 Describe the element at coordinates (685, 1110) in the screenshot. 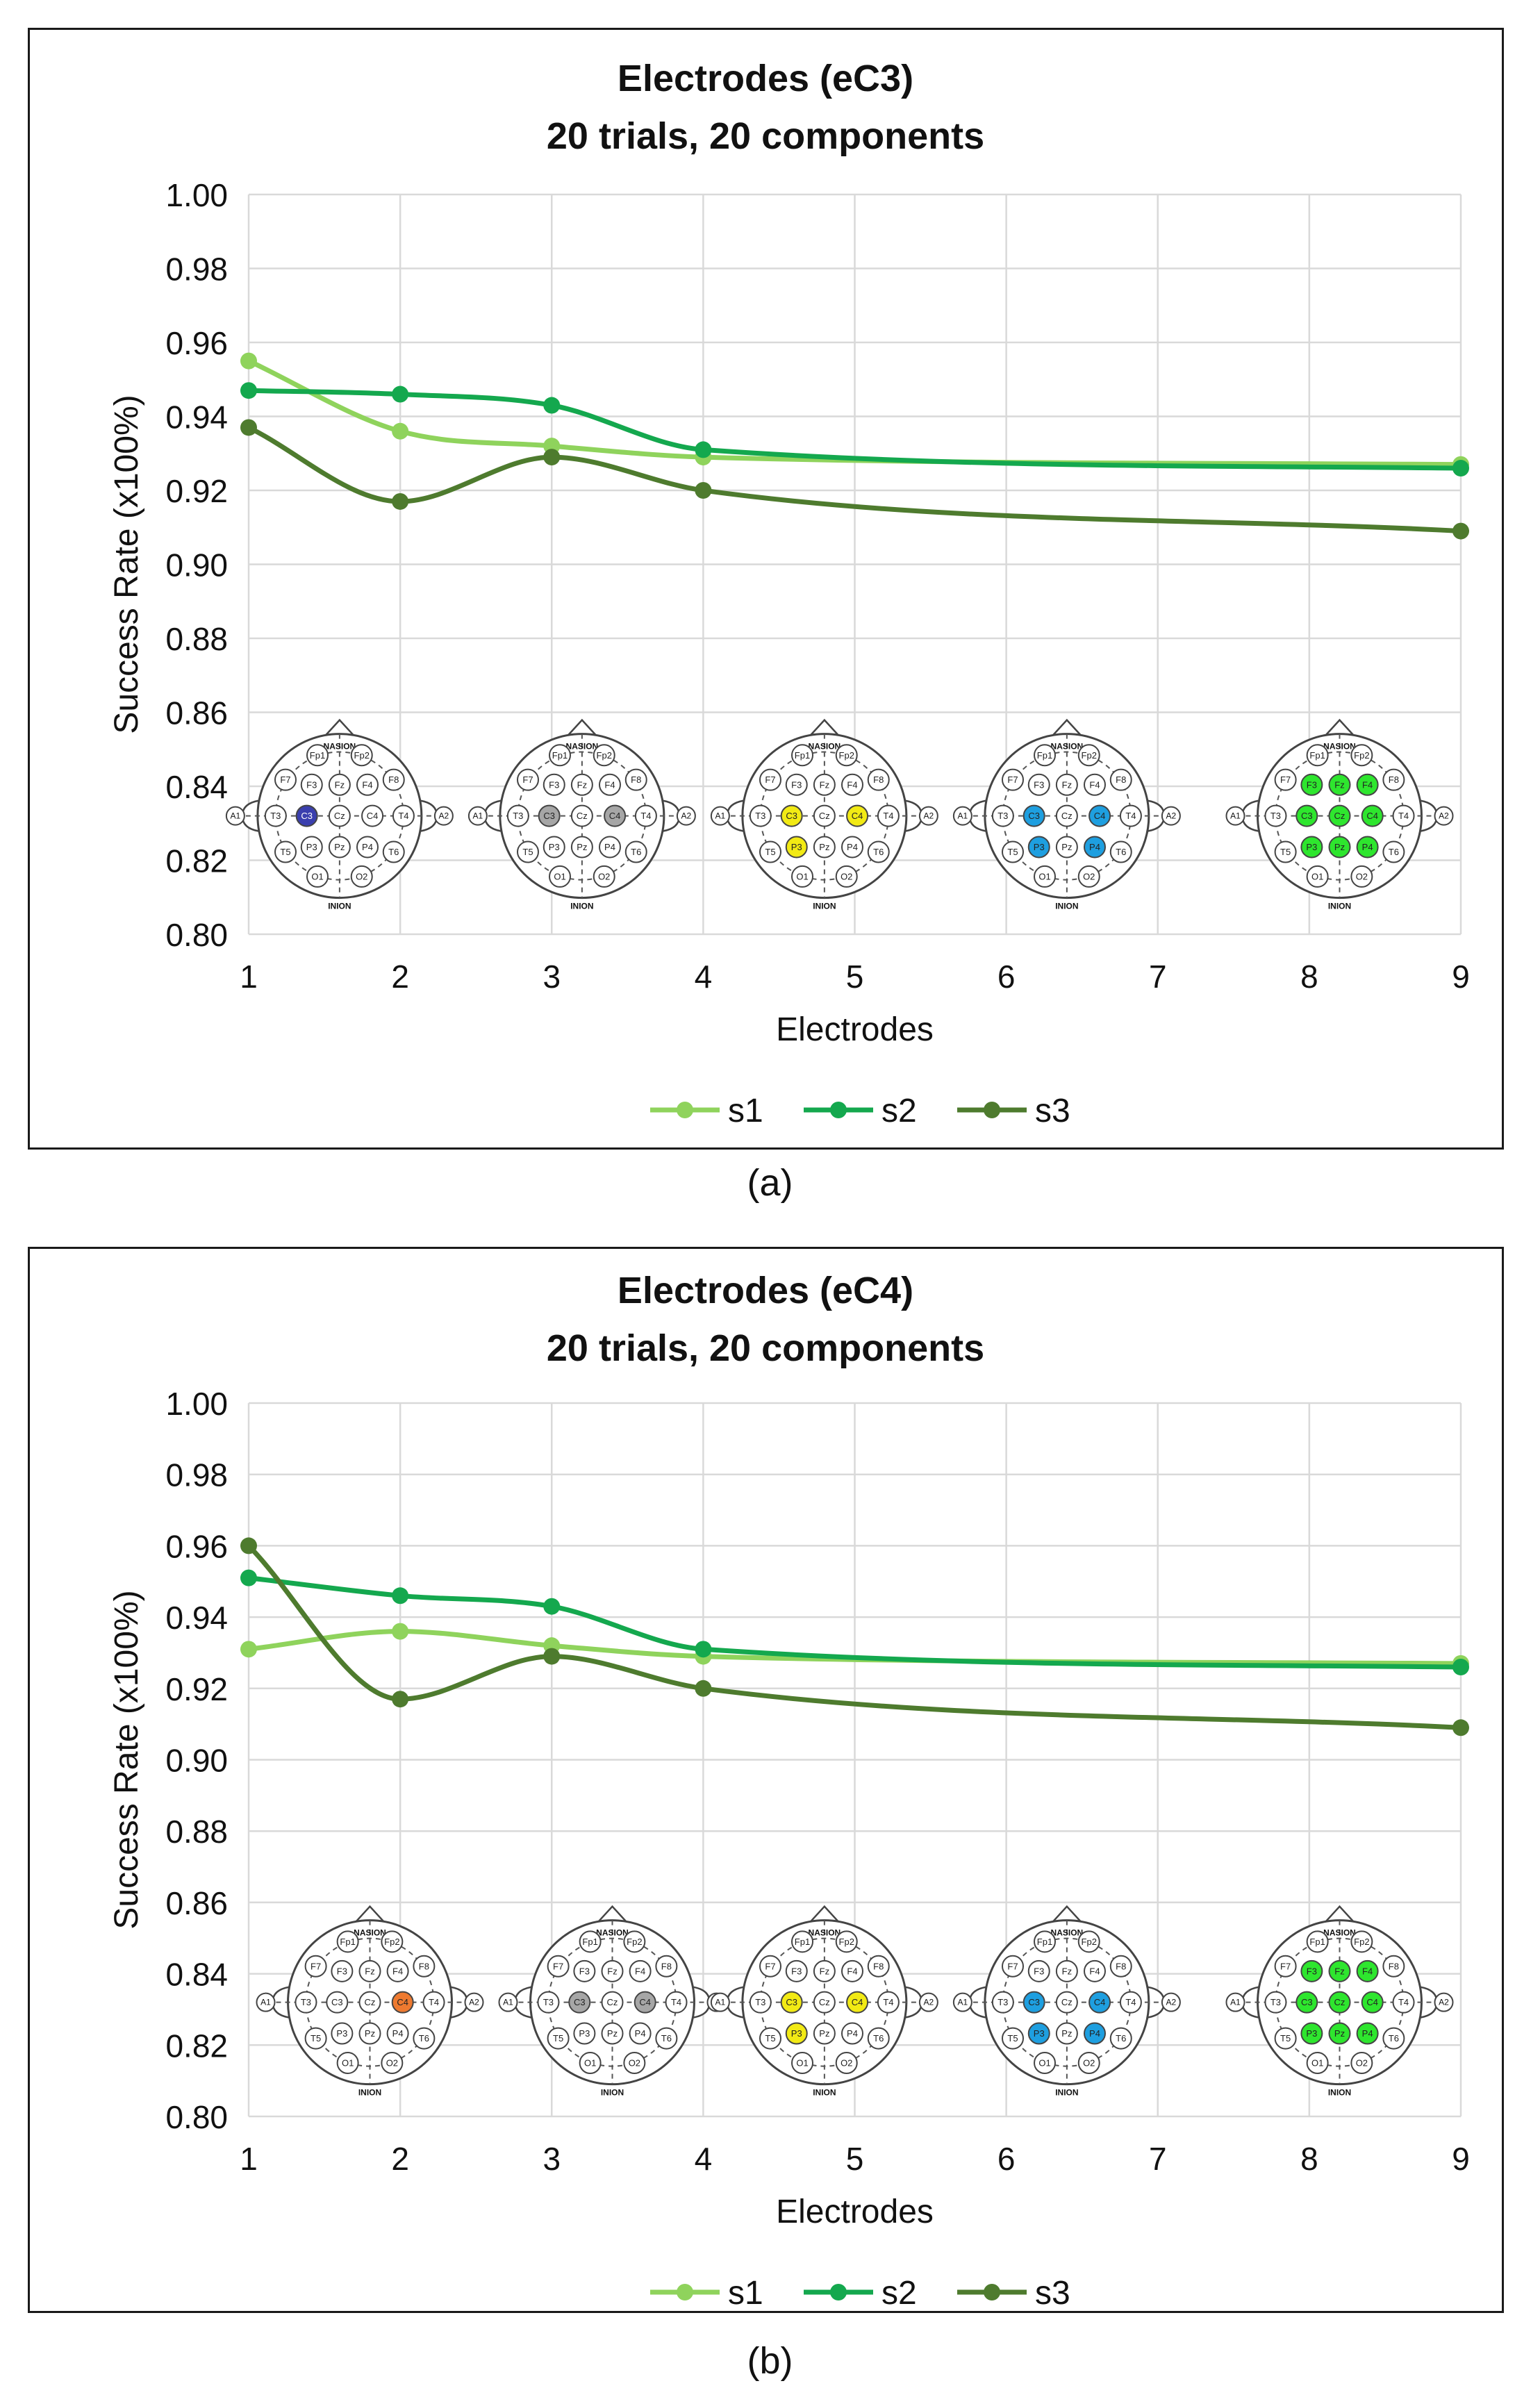

I see `legend-marker-s1` at that location.